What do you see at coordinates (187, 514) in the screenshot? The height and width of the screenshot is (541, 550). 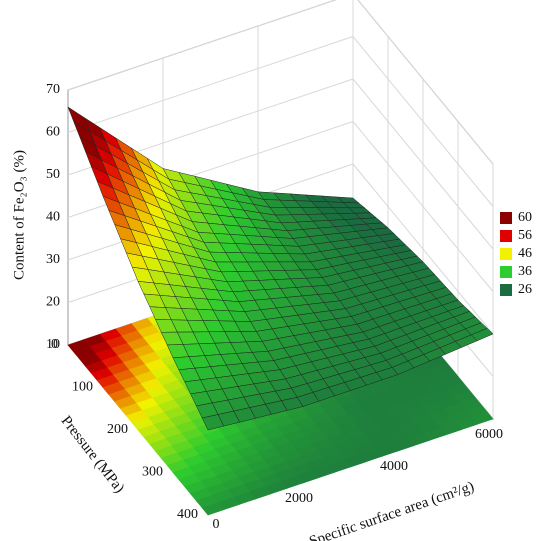 I see `x-tick-label: 400` at bounding box center [187, 514].